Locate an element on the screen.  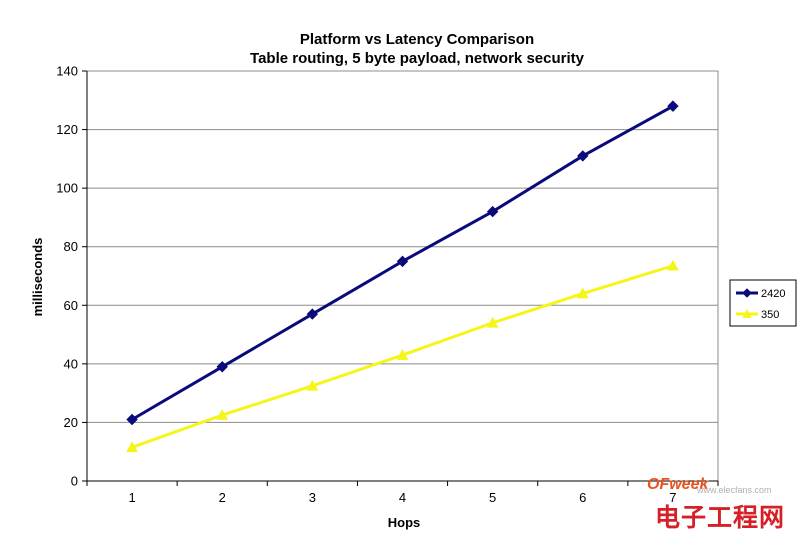
x-tick-label: 3 is located at coordinates (312, 497).